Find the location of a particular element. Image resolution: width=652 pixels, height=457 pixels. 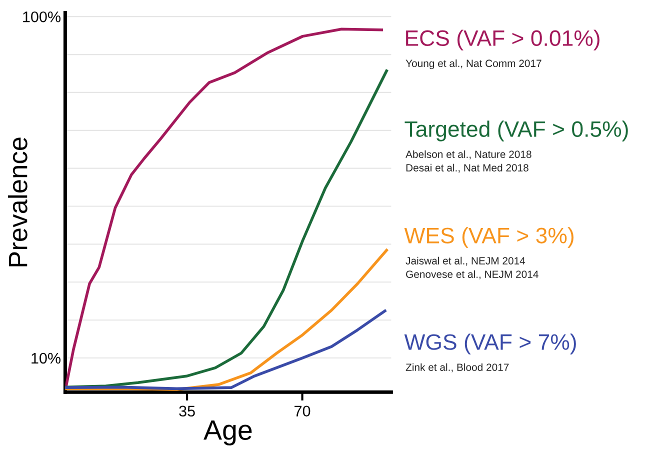

series-label: WES (VAF > 3%) is located at coordinates (489, 237).